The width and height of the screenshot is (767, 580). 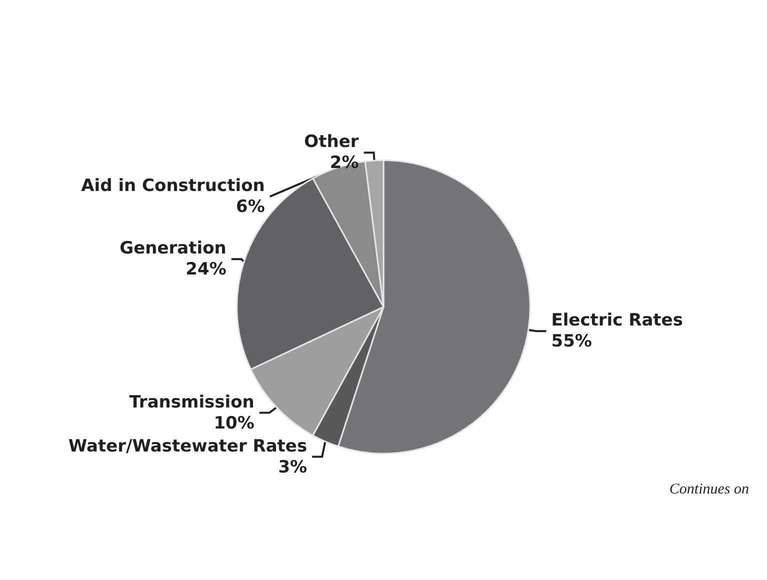 I want to click on data-label: 2%, so click(x=344, y=163).